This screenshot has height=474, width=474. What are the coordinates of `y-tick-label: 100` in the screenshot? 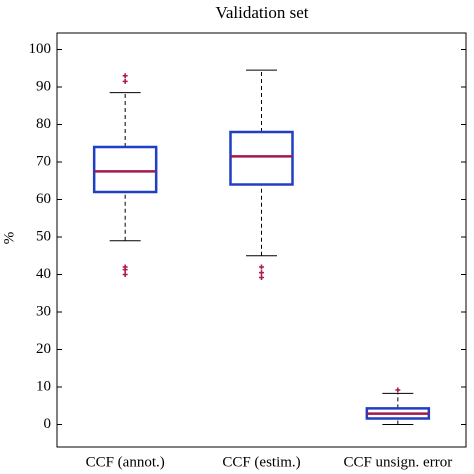 It's located at (40, 49).